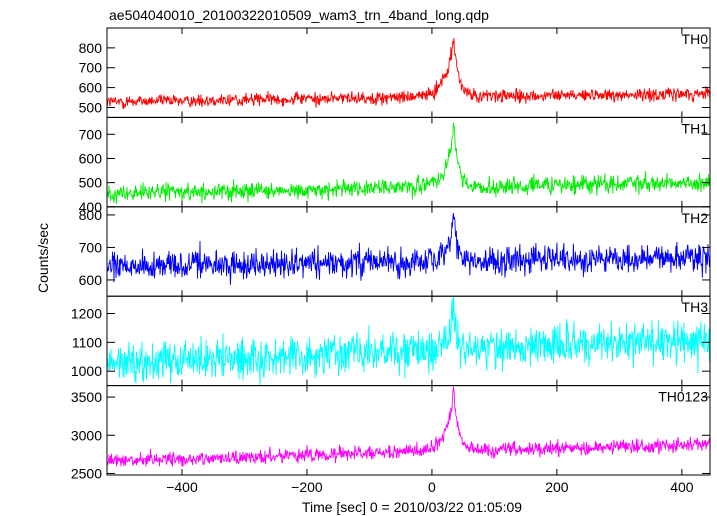 The height and width of the screenshot is (516, 717). What do you see at coordinates (43, 258) in the screenshot?
I see `y-axis-label: Counts/sec` at bounding box center [43, 258].